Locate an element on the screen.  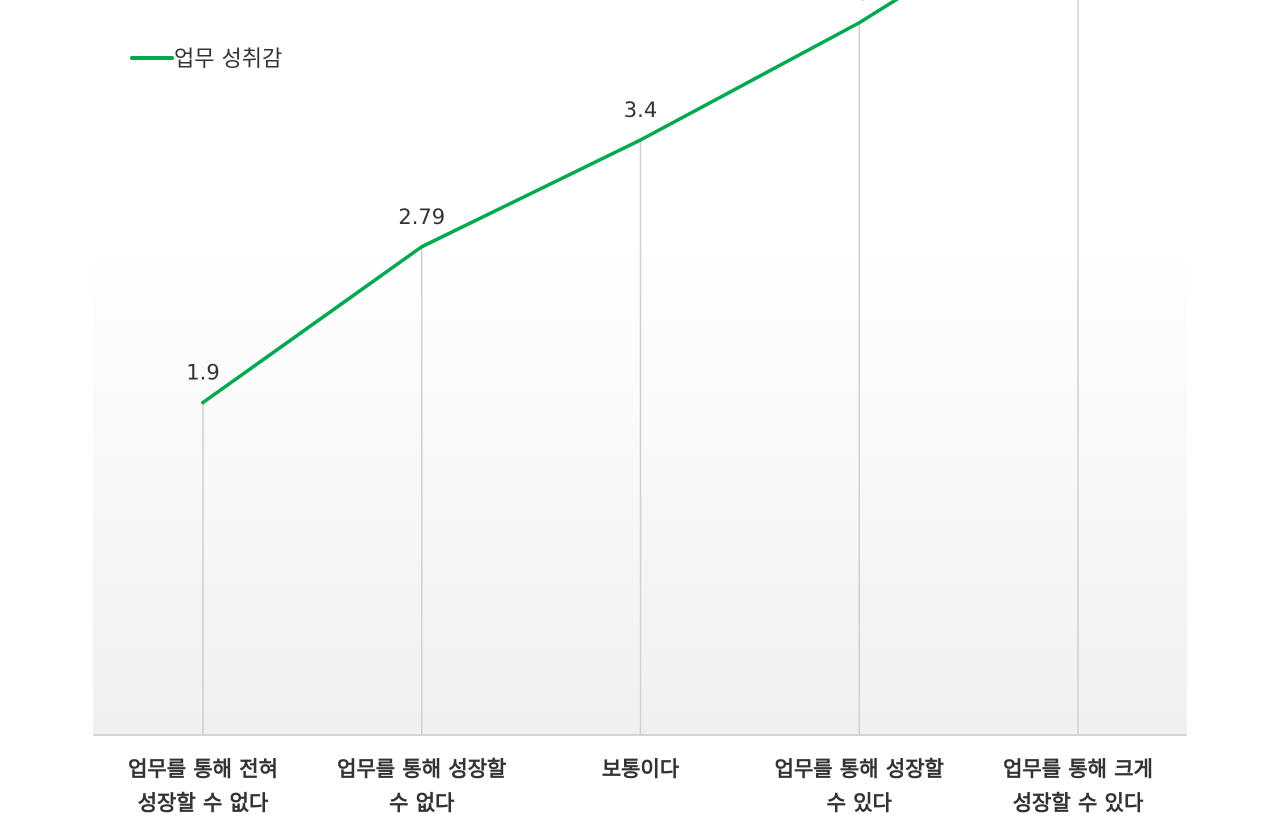
legend: 업무 성취감 is located at coordinates (206, 59).